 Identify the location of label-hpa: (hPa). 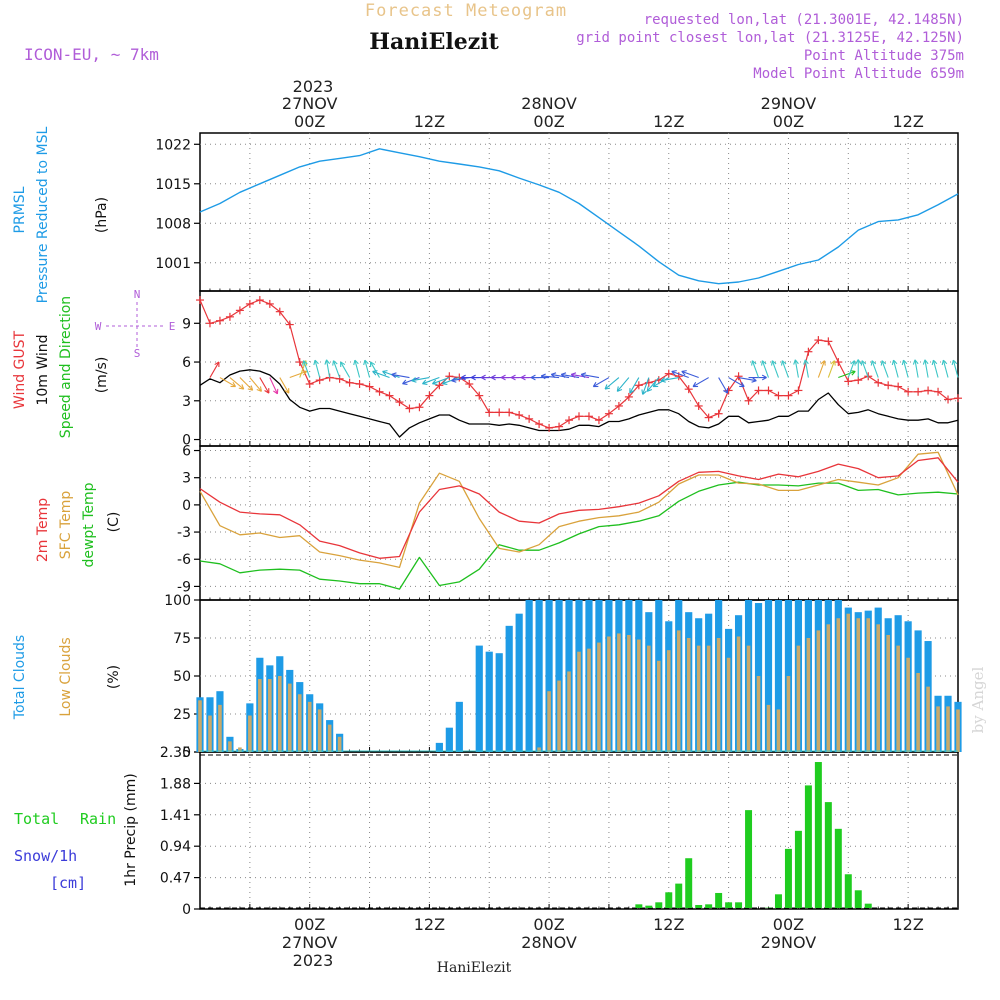
(102, 215).